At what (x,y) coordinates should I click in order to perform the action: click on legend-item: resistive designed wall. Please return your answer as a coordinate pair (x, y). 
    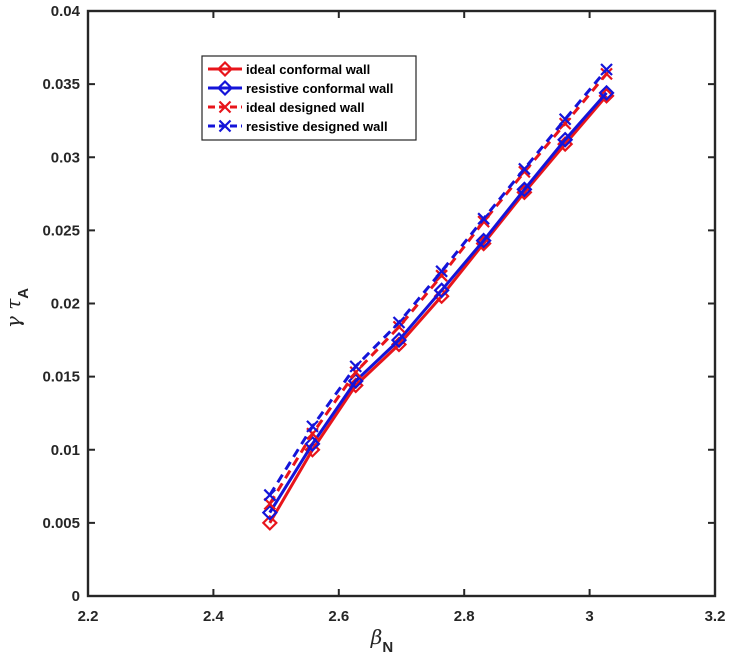
    Looking at the image, I should click on (298, 126).